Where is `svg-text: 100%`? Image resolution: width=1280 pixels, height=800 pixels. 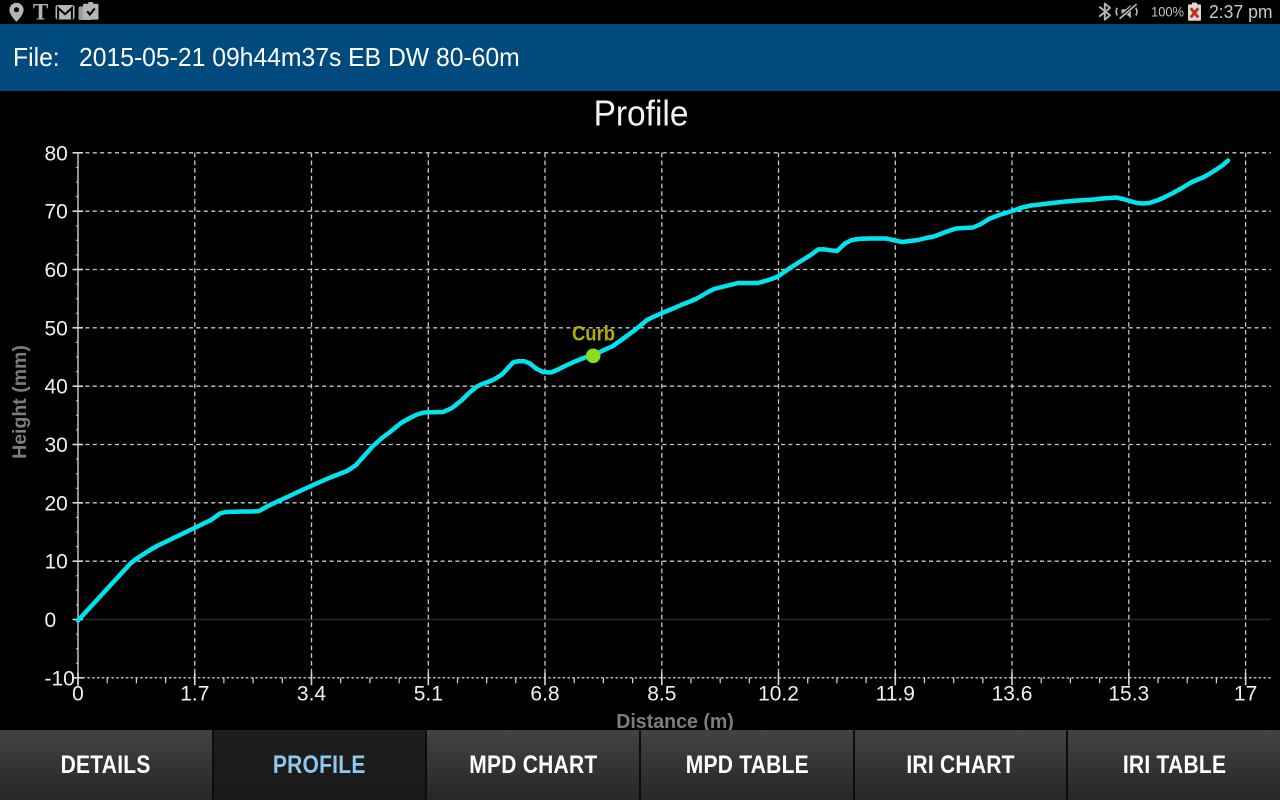
svg-text: 100% is located at coordinates (1167, 12).